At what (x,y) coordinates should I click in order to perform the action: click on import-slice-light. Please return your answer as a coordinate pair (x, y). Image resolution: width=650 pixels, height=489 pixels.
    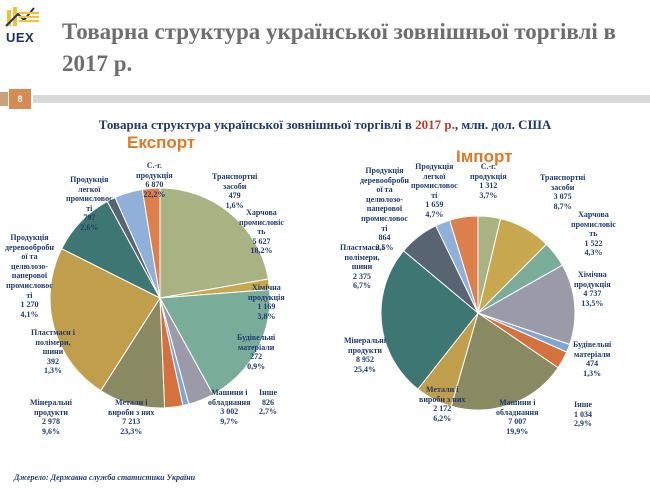
    Looking at the image, I should click on (464, 264).